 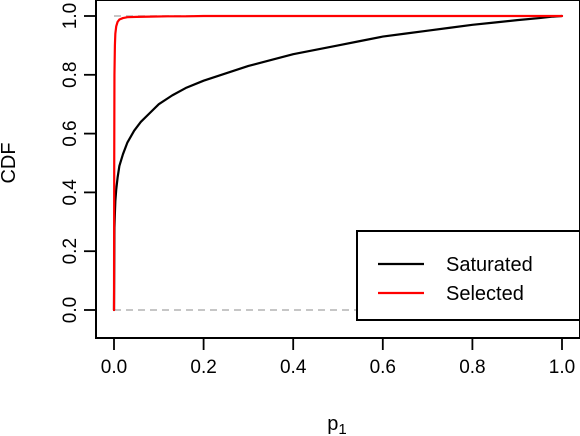 What do you see at coordinates (114, 367) in the screenshot?
I see `x-tick-label: 0.0` at bounding box center [114, 367].